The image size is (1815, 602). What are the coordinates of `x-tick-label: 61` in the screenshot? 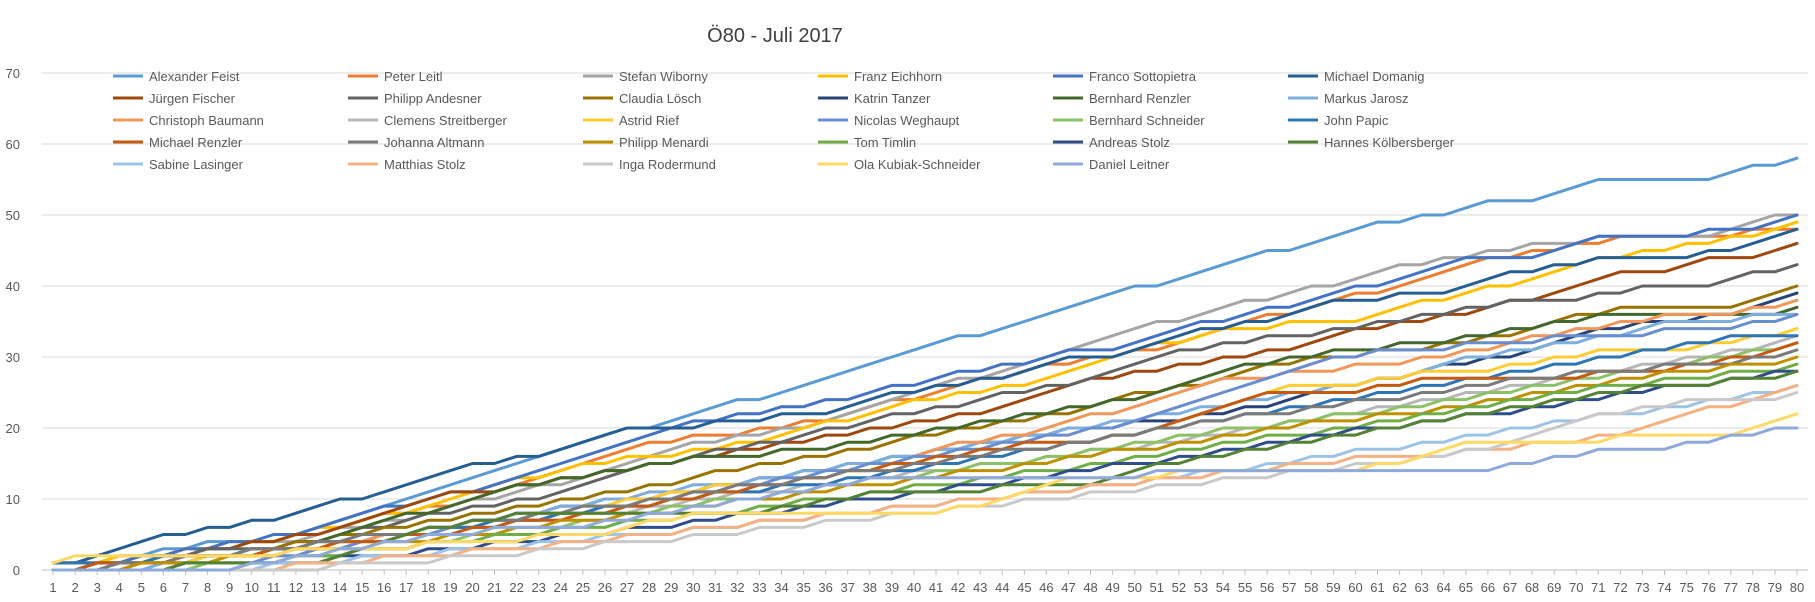 It's located at (1377, 587).